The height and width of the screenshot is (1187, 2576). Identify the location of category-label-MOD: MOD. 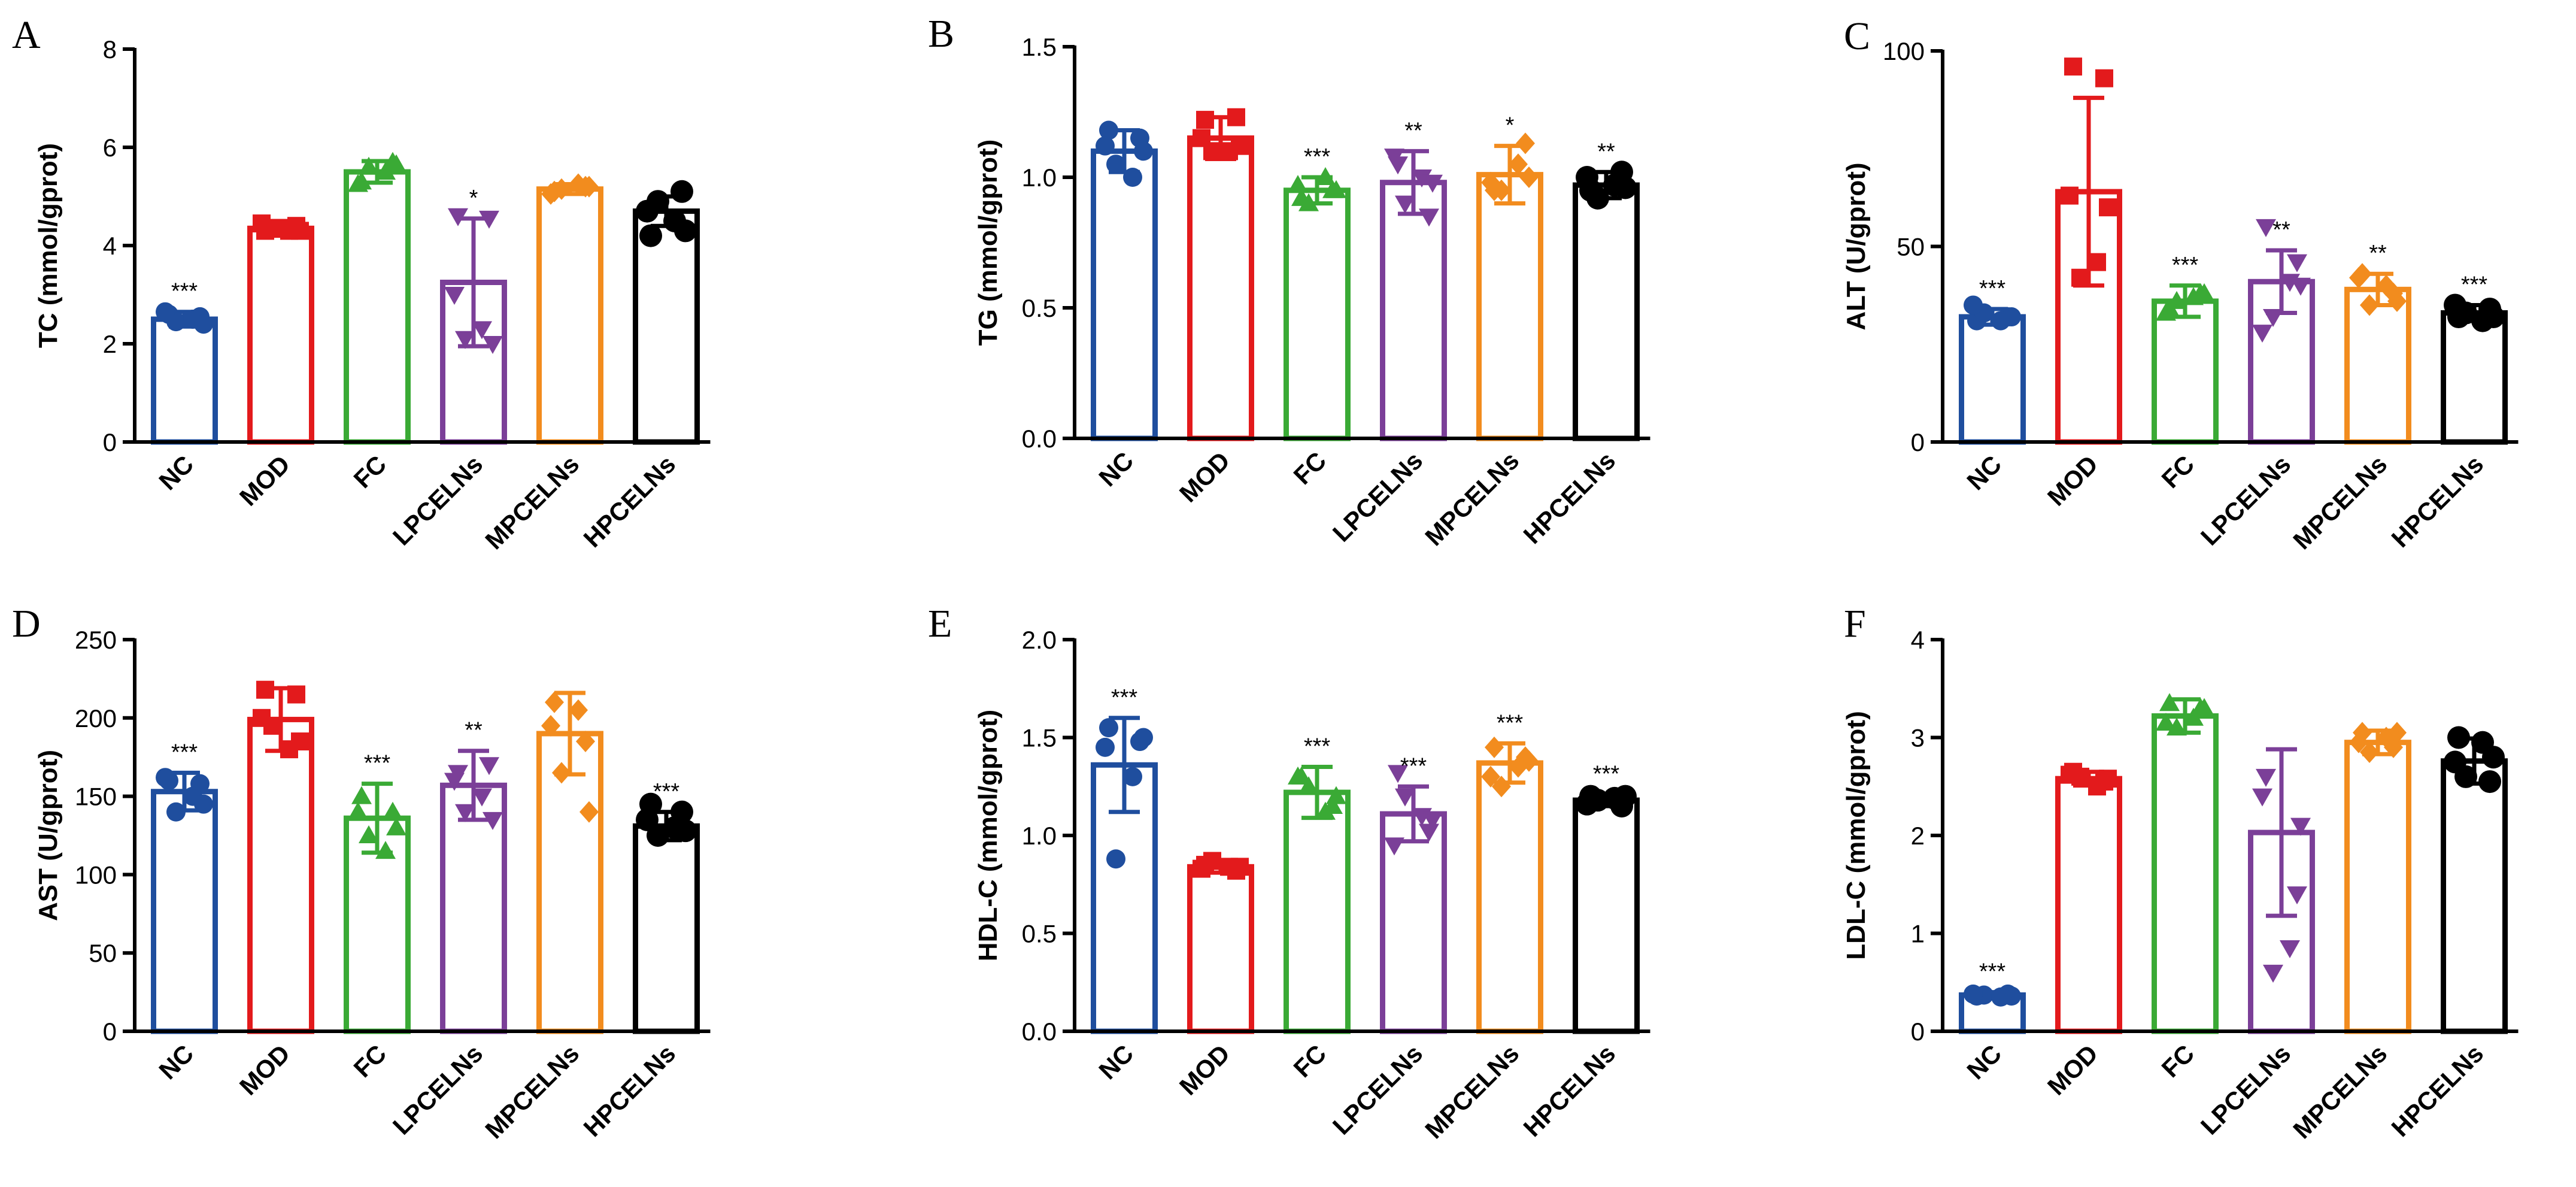
(2073, 1070).